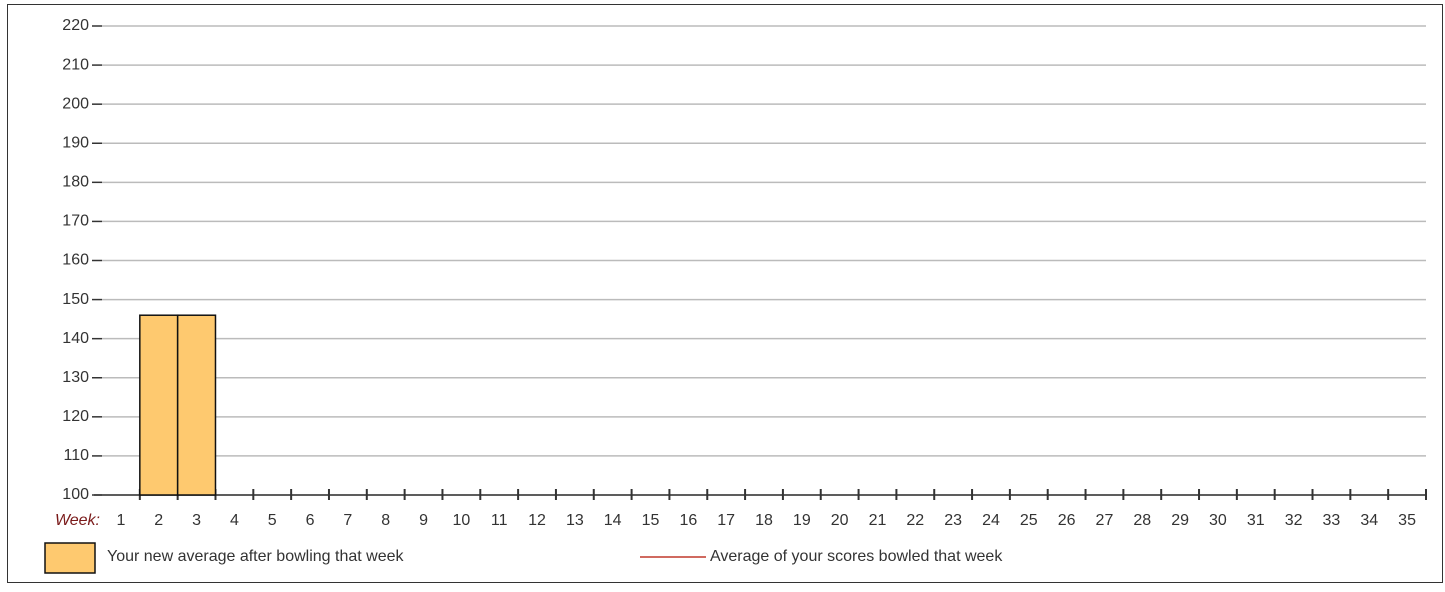  What do you see at coordinates (75, 494) in the screenshot?
I see `y-tick-label: 100` at bounding box center [75, 494].